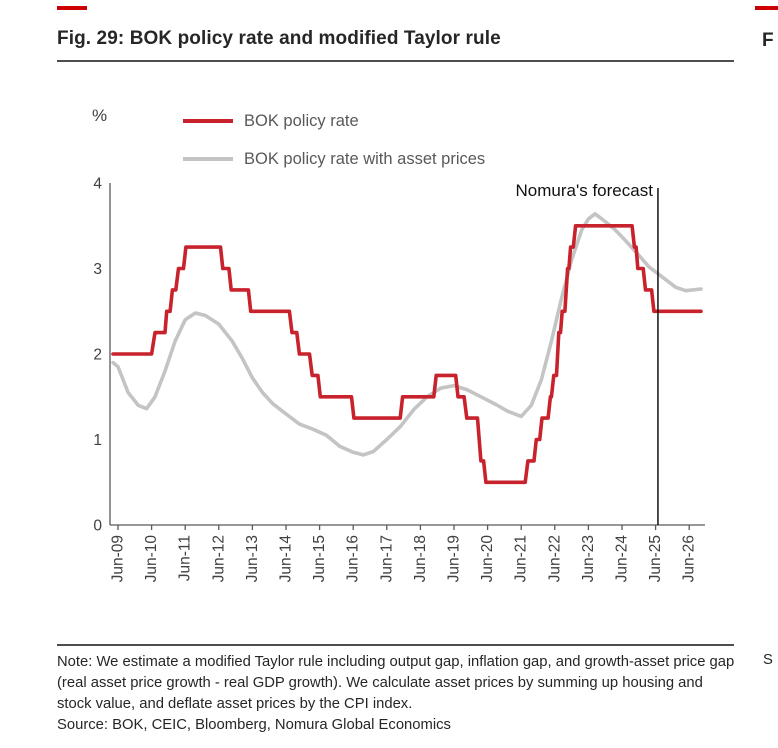 The height and width of the screenshot is (748, 778). I want to click on svg-text: 0, so click(97, 526).